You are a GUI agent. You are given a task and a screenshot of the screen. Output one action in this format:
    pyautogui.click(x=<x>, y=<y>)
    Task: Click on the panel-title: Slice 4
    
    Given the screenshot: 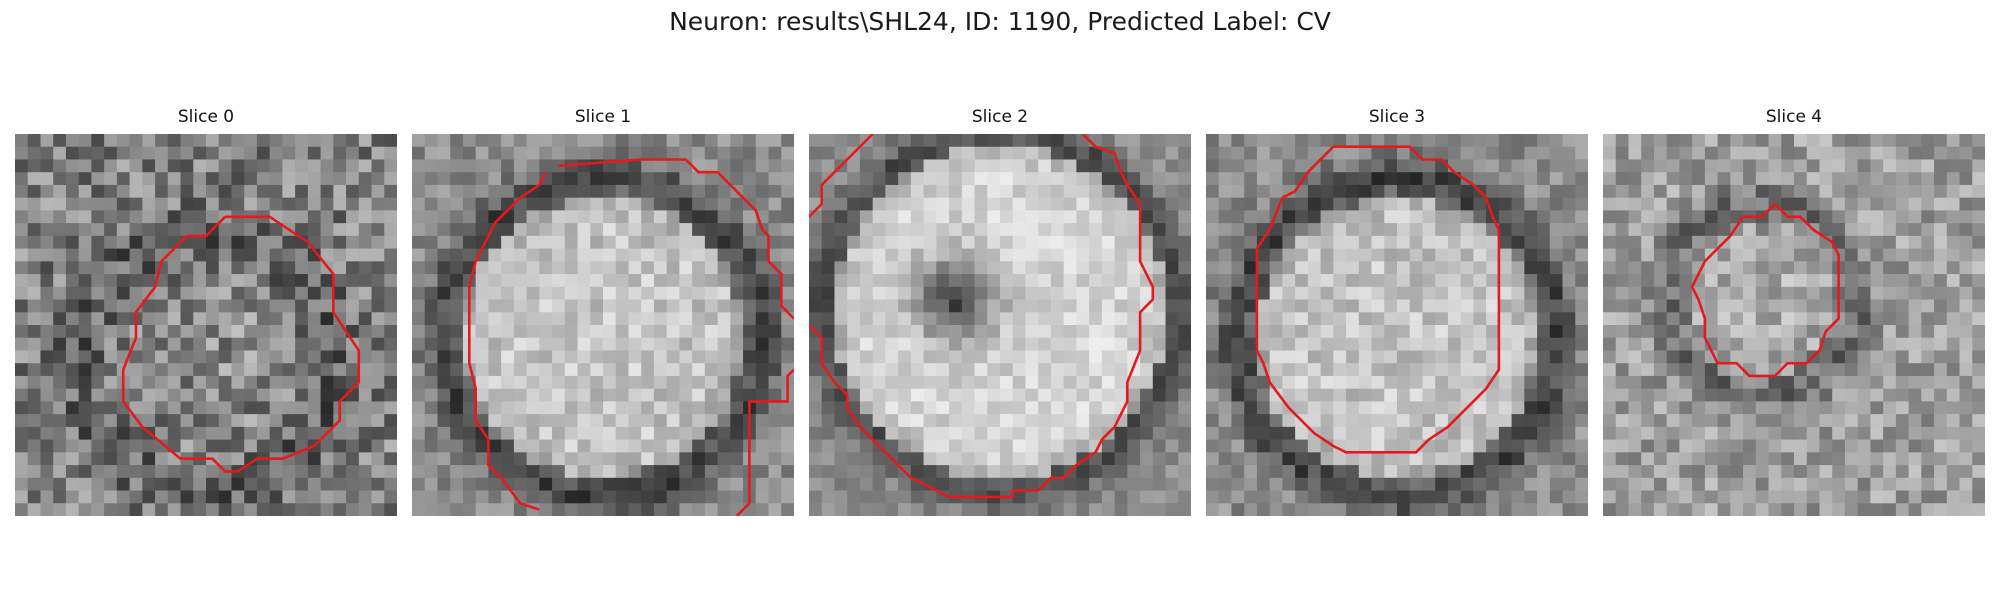 What is the action you would take?
    pyautogui.click(x=1794, y=117)
    